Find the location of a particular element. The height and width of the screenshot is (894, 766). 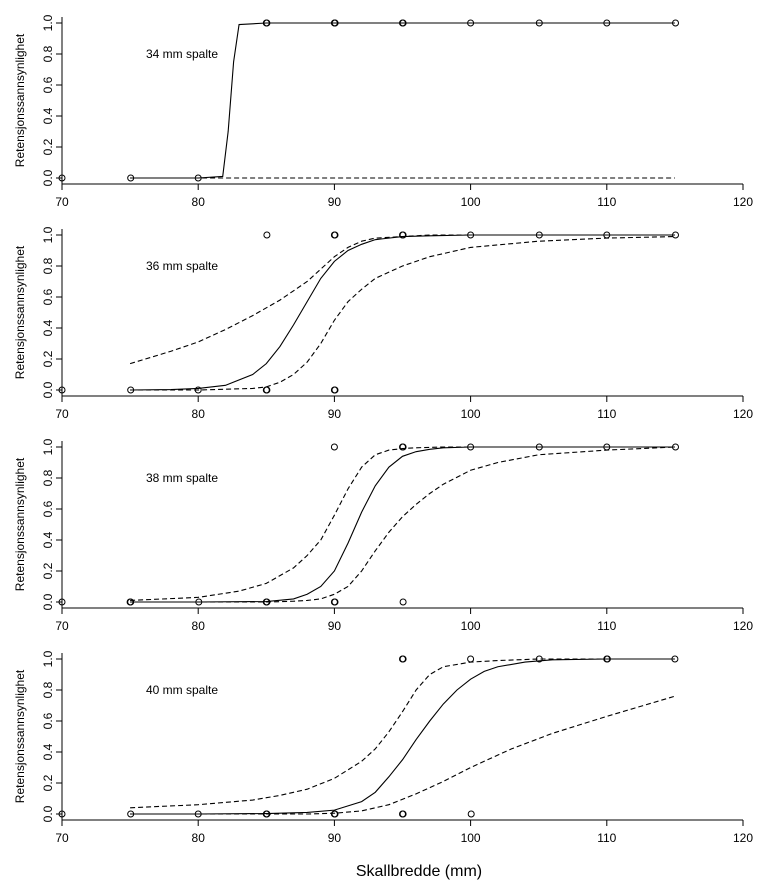

panel-annotation: 36 mm spalte is located at coordinates (182, 266).